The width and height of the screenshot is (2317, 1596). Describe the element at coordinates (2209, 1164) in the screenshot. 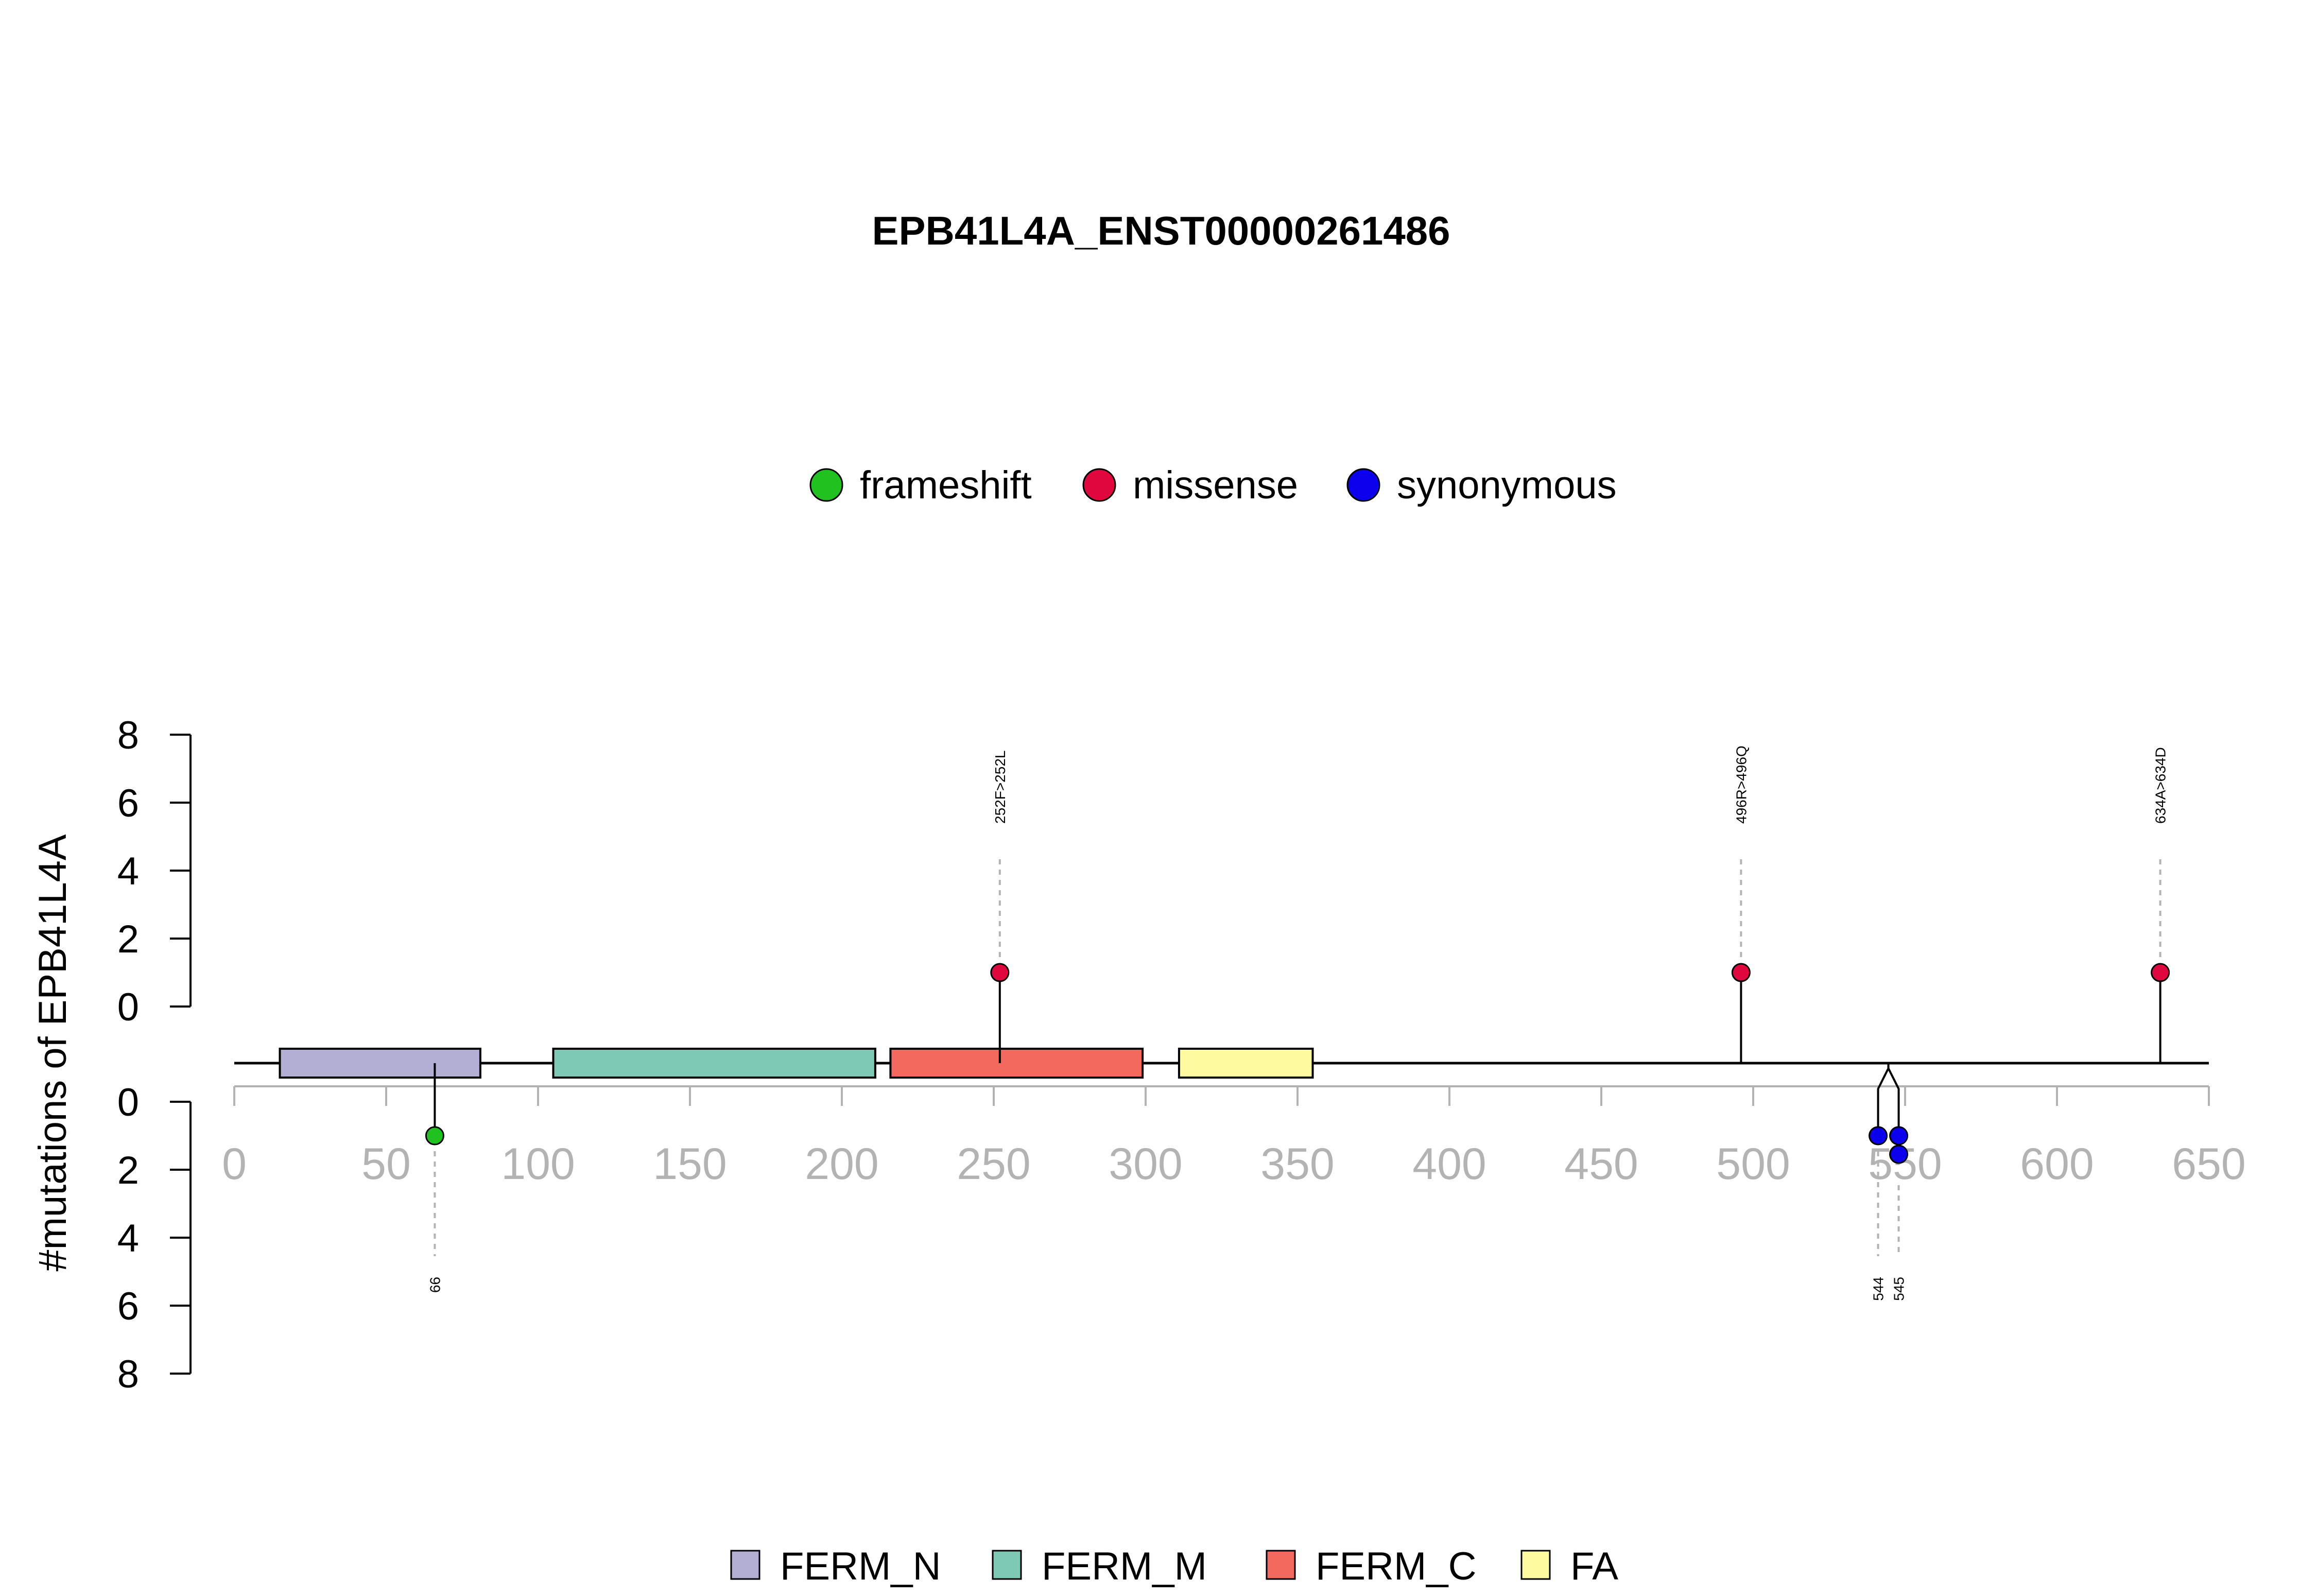

I see `x-tick-label: 650` at that location.